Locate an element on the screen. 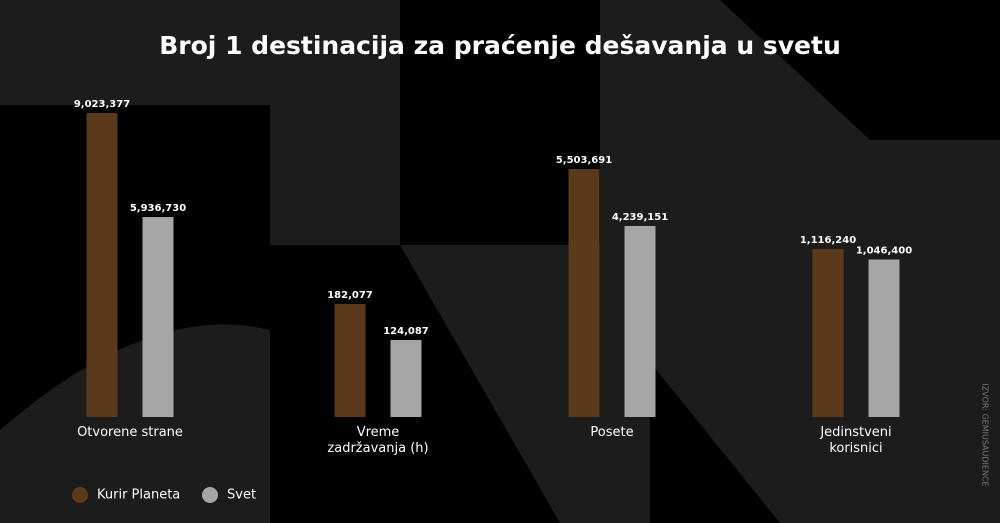 This screenshot has width=1000, height=523. category-label: Vreme zadržavanja (h) is located at coordinates (378, 440).